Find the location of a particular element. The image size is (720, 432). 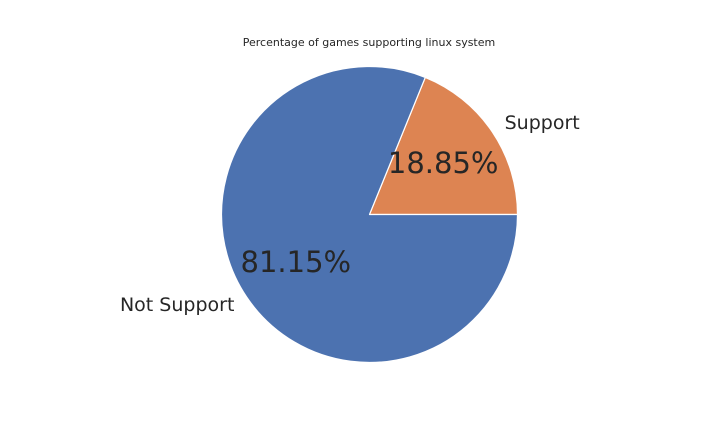

pie-label-not-support: Not Support is located at coordinates (177, 305).